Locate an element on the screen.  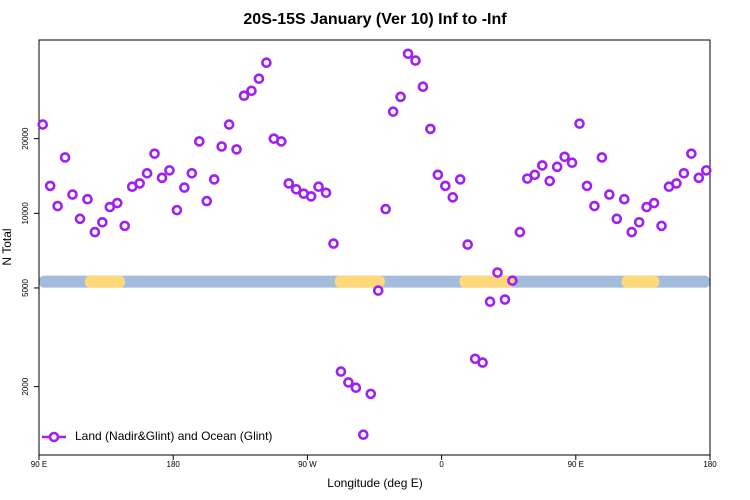
x-tick-label: 0 is located at coordinates (441, 464).